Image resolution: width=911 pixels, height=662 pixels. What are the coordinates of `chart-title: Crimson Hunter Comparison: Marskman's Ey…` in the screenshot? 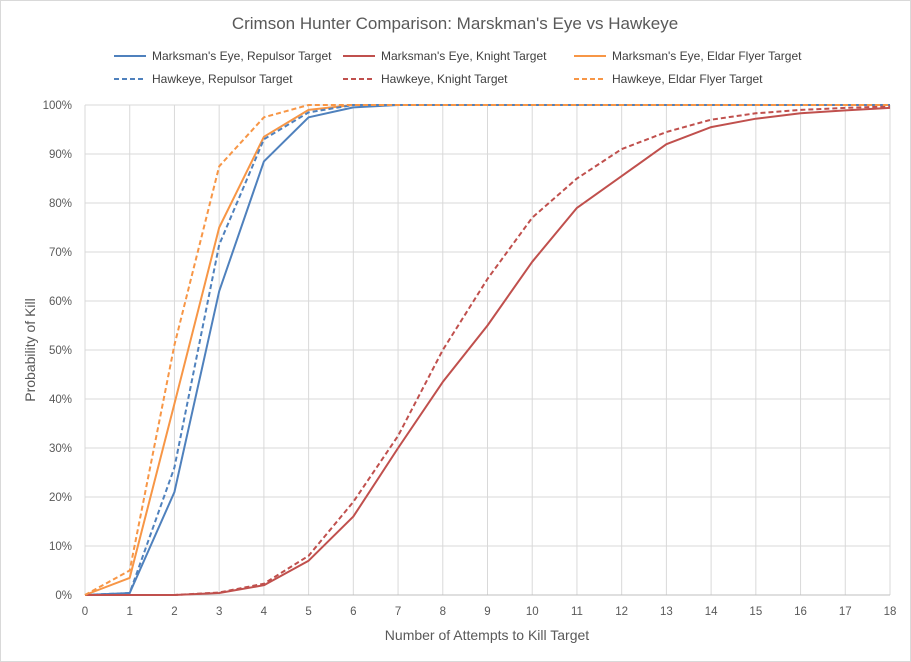 It's located at (455, 23).